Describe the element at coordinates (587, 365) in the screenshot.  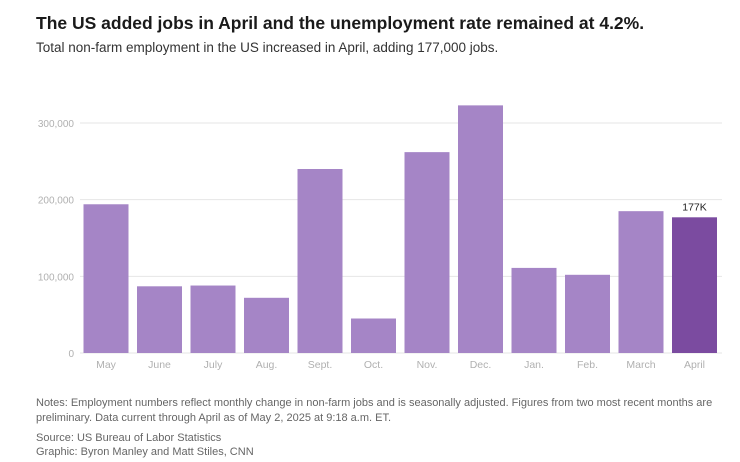
I see `x-tick-label: Feb.` at that location.